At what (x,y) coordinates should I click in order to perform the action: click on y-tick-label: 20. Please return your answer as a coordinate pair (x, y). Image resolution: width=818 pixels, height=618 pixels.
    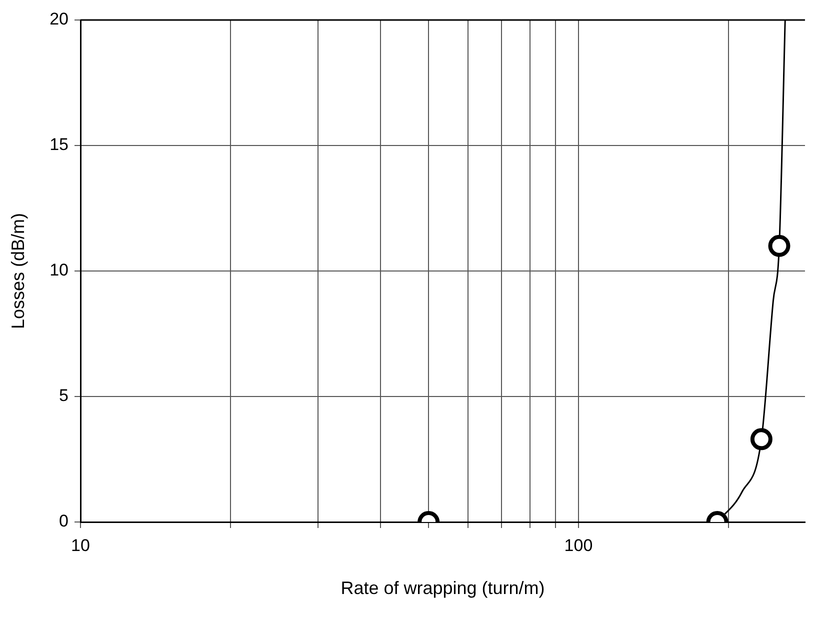
    Looking at the image, I should click on (59, 19).